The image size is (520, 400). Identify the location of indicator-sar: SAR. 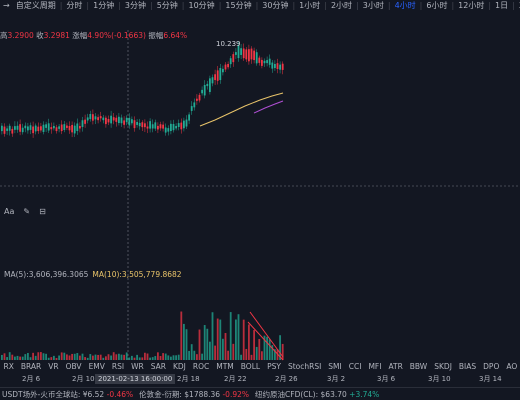
(158, 366).